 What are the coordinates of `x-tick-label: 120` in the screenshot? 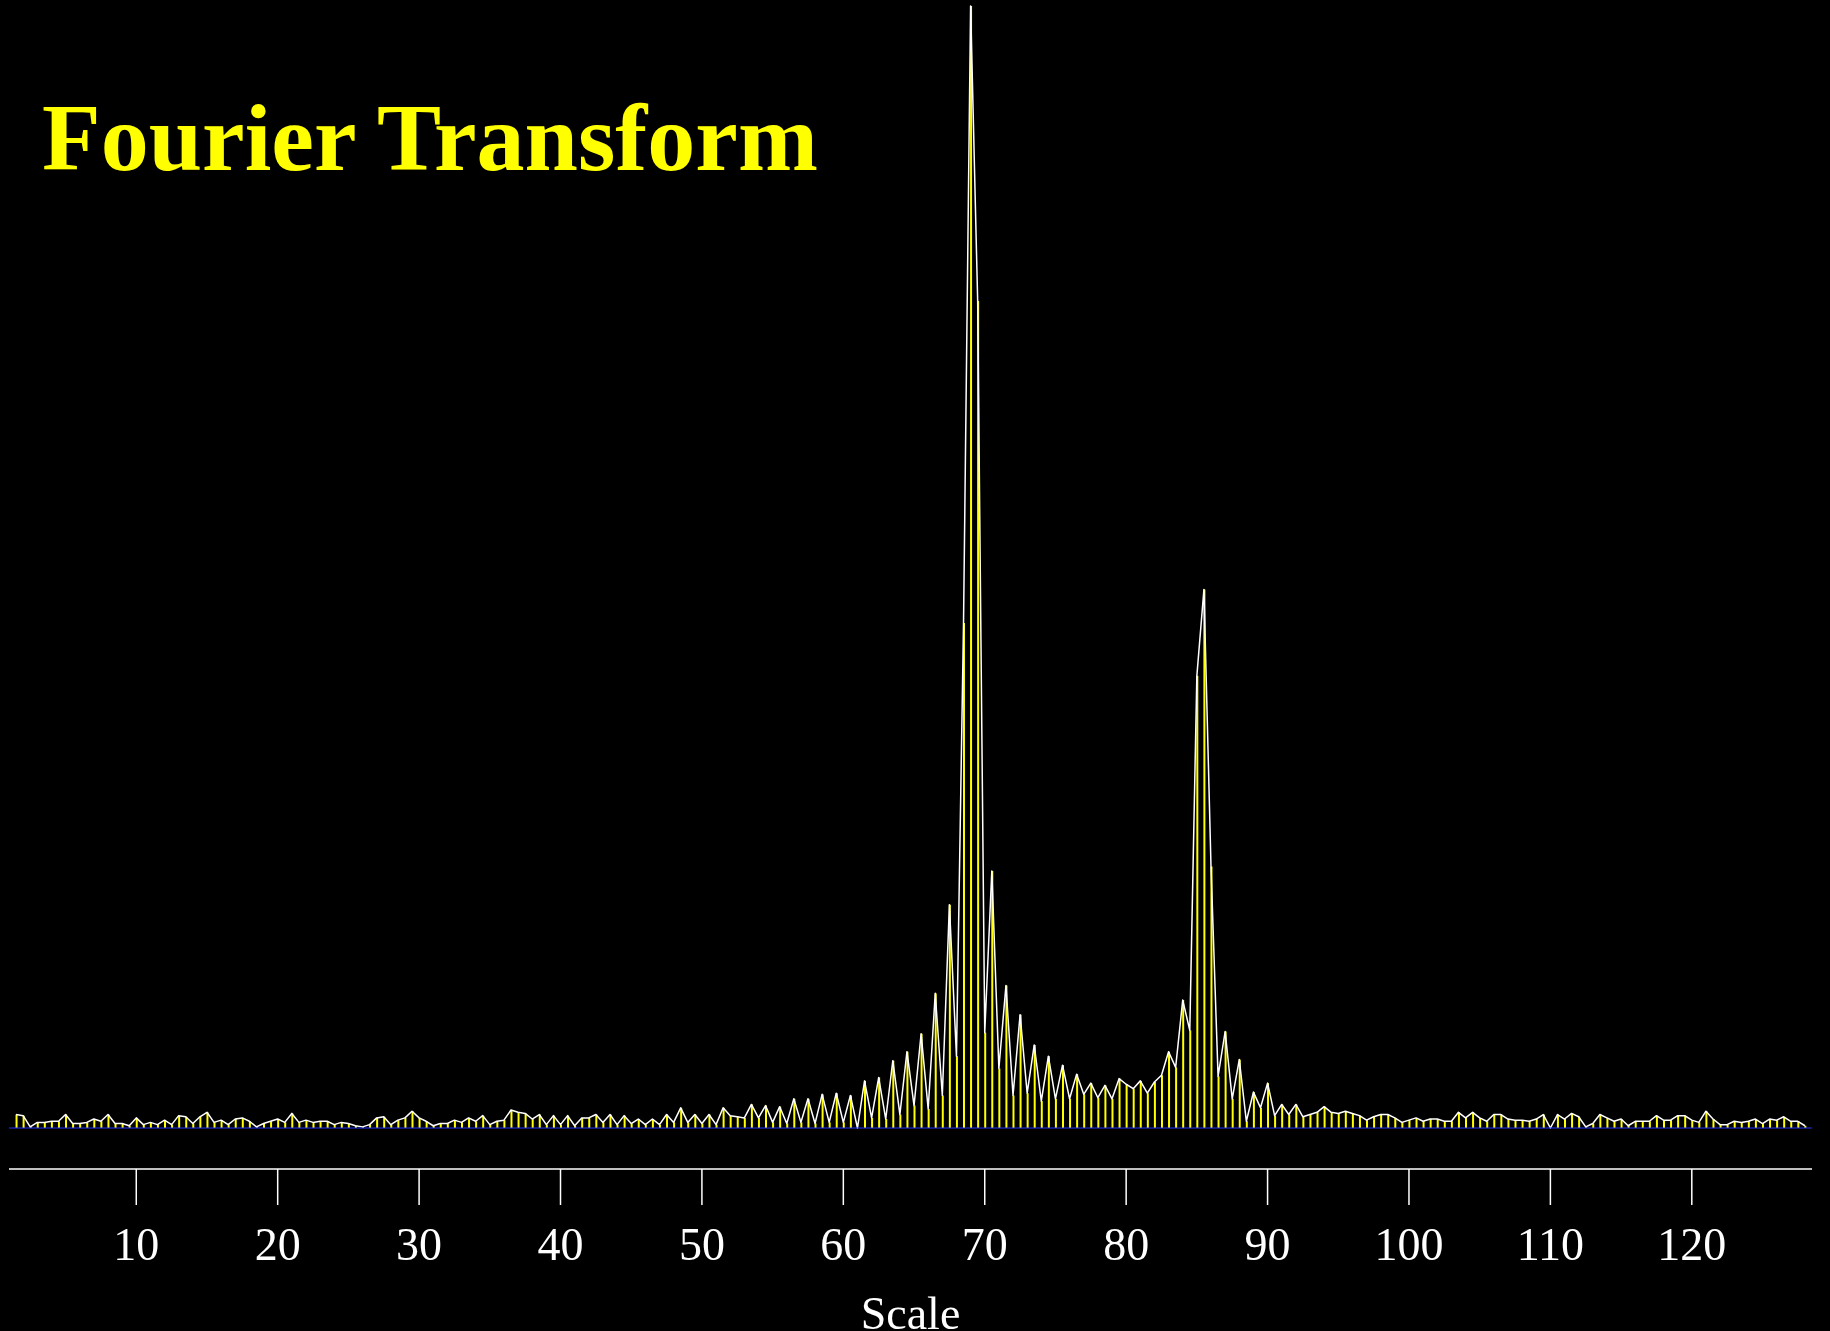 It's located at (1692, 1244).